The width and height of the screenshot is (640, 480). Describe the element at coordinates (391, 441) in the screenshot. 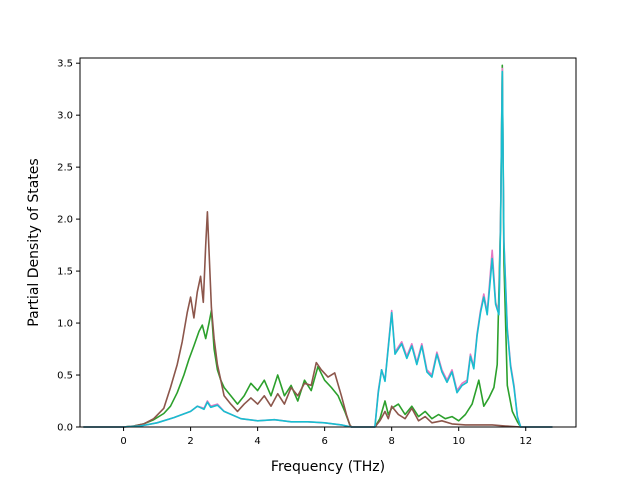

I see `x-tick-label: 8` at that location.